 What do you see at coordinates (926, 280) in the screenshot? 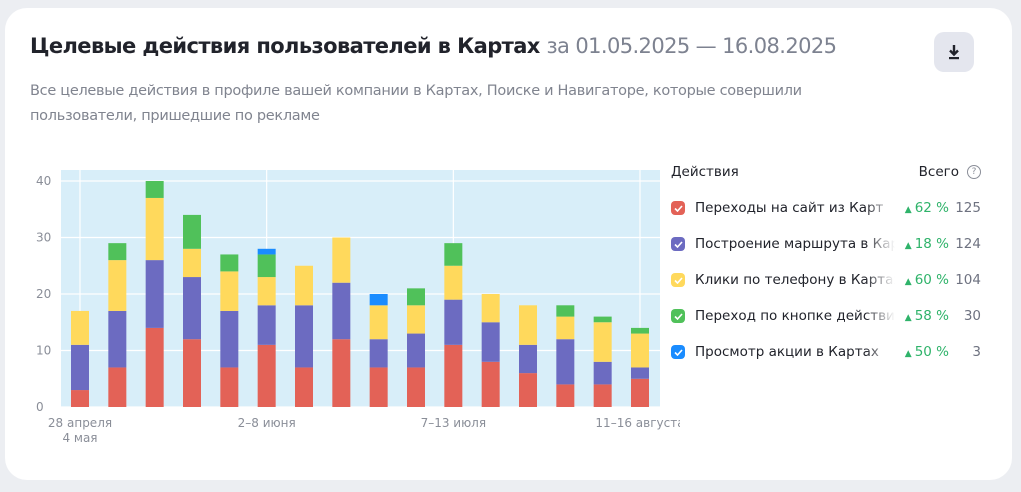
I see `legend-change: ▲ 60 %` at bounding box center [926, 280].